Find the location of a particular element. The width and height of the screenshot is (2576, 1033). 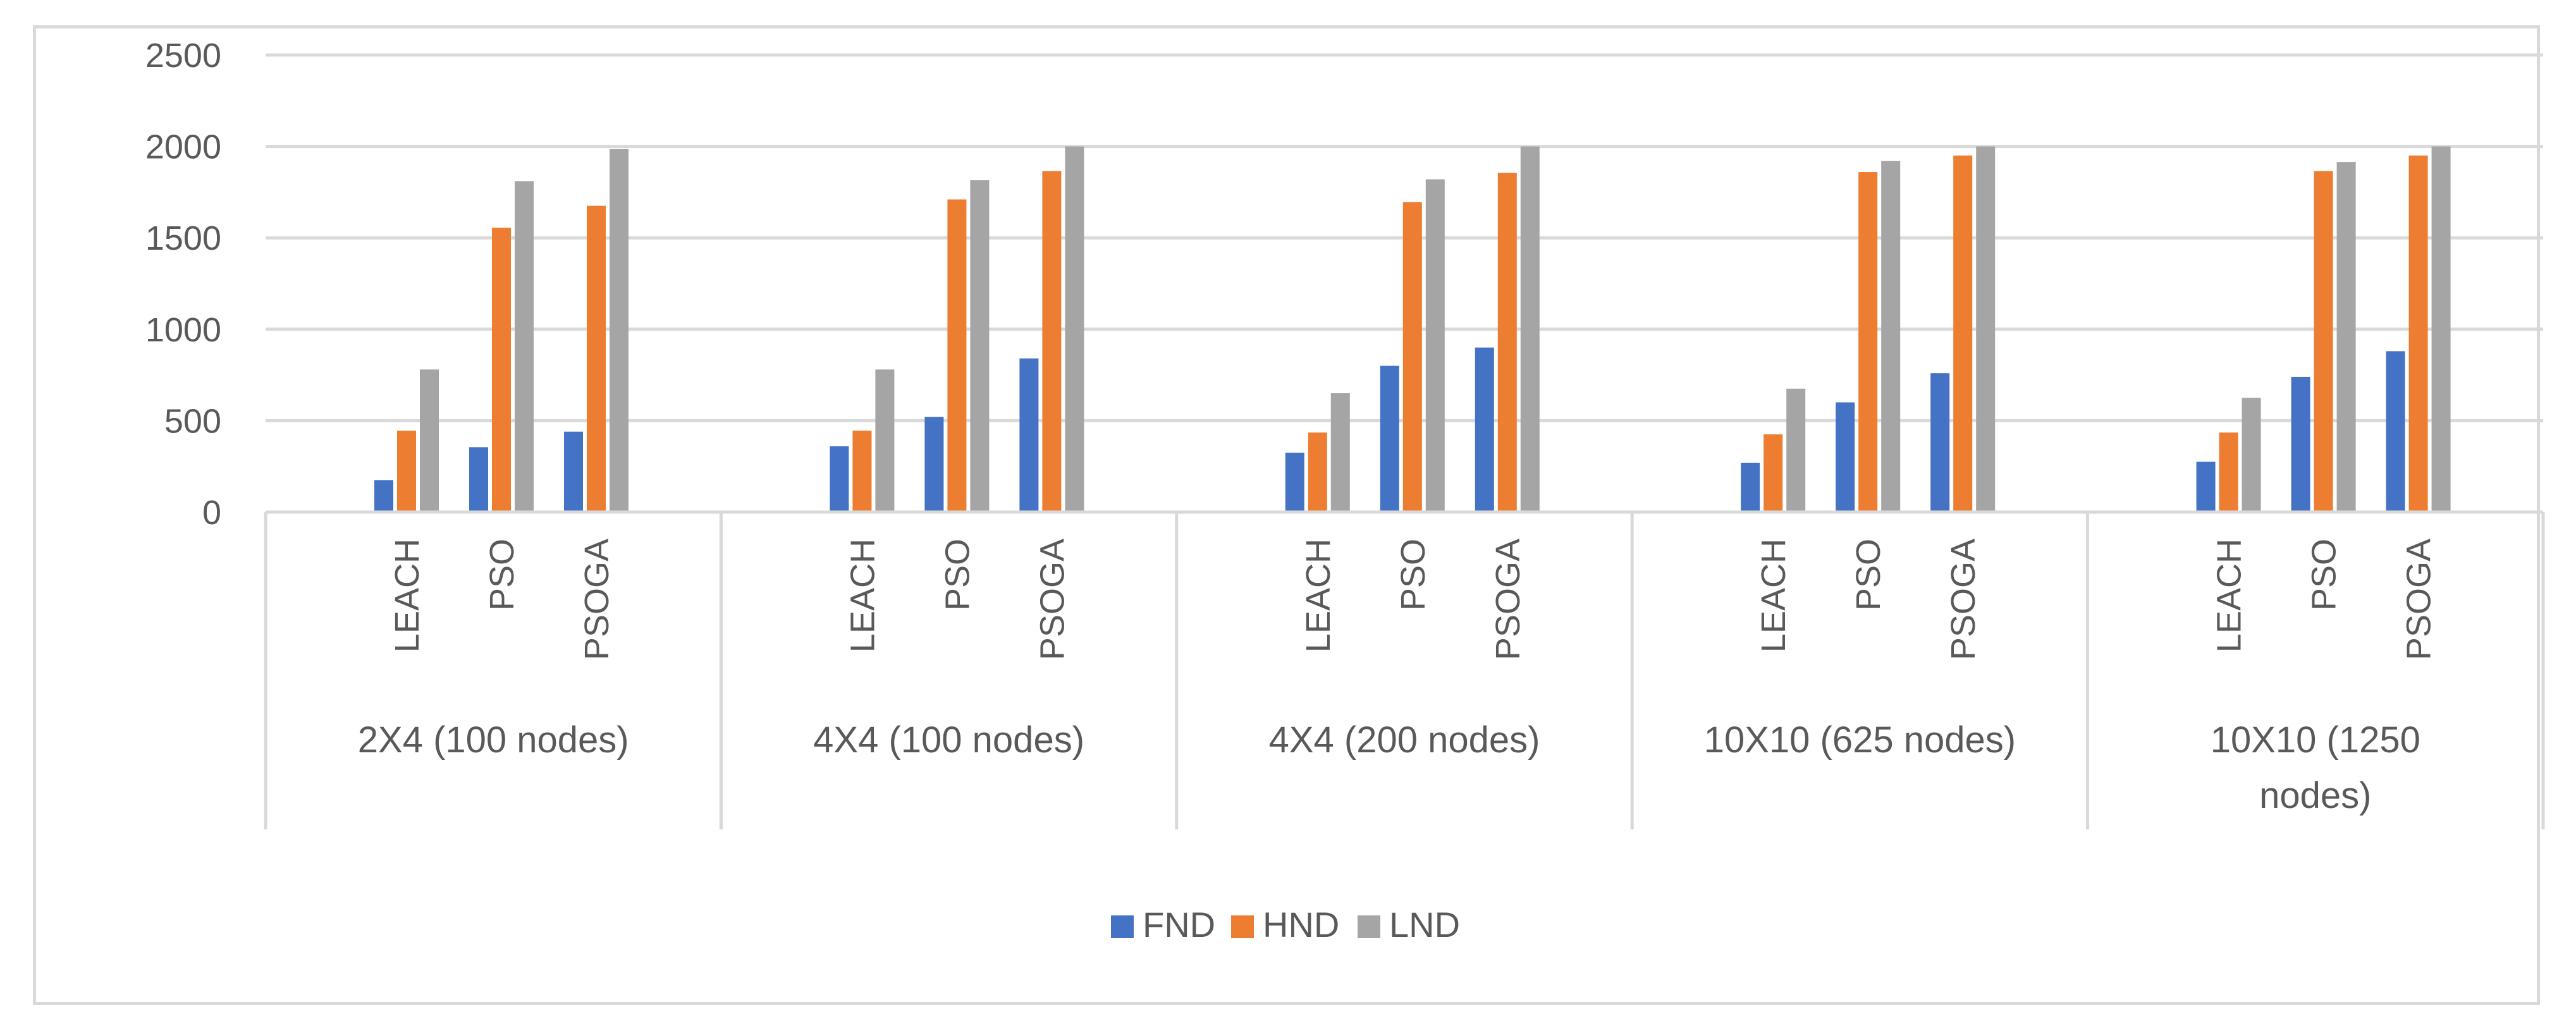

y-tick-label: 2000 is located at coordinates (183, 147).